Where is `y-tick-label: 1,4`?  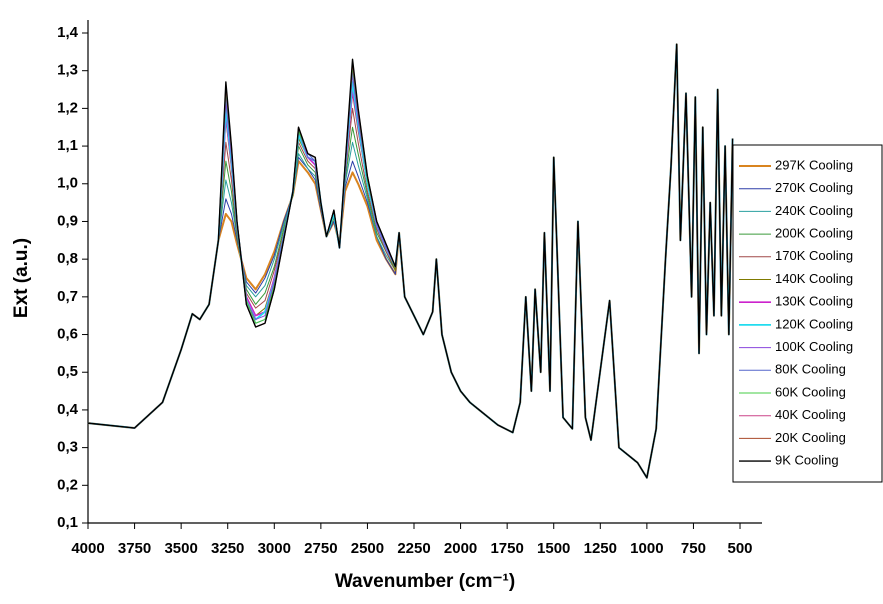 y-tick-label: 1,4 is located at coordinates (68, 32).